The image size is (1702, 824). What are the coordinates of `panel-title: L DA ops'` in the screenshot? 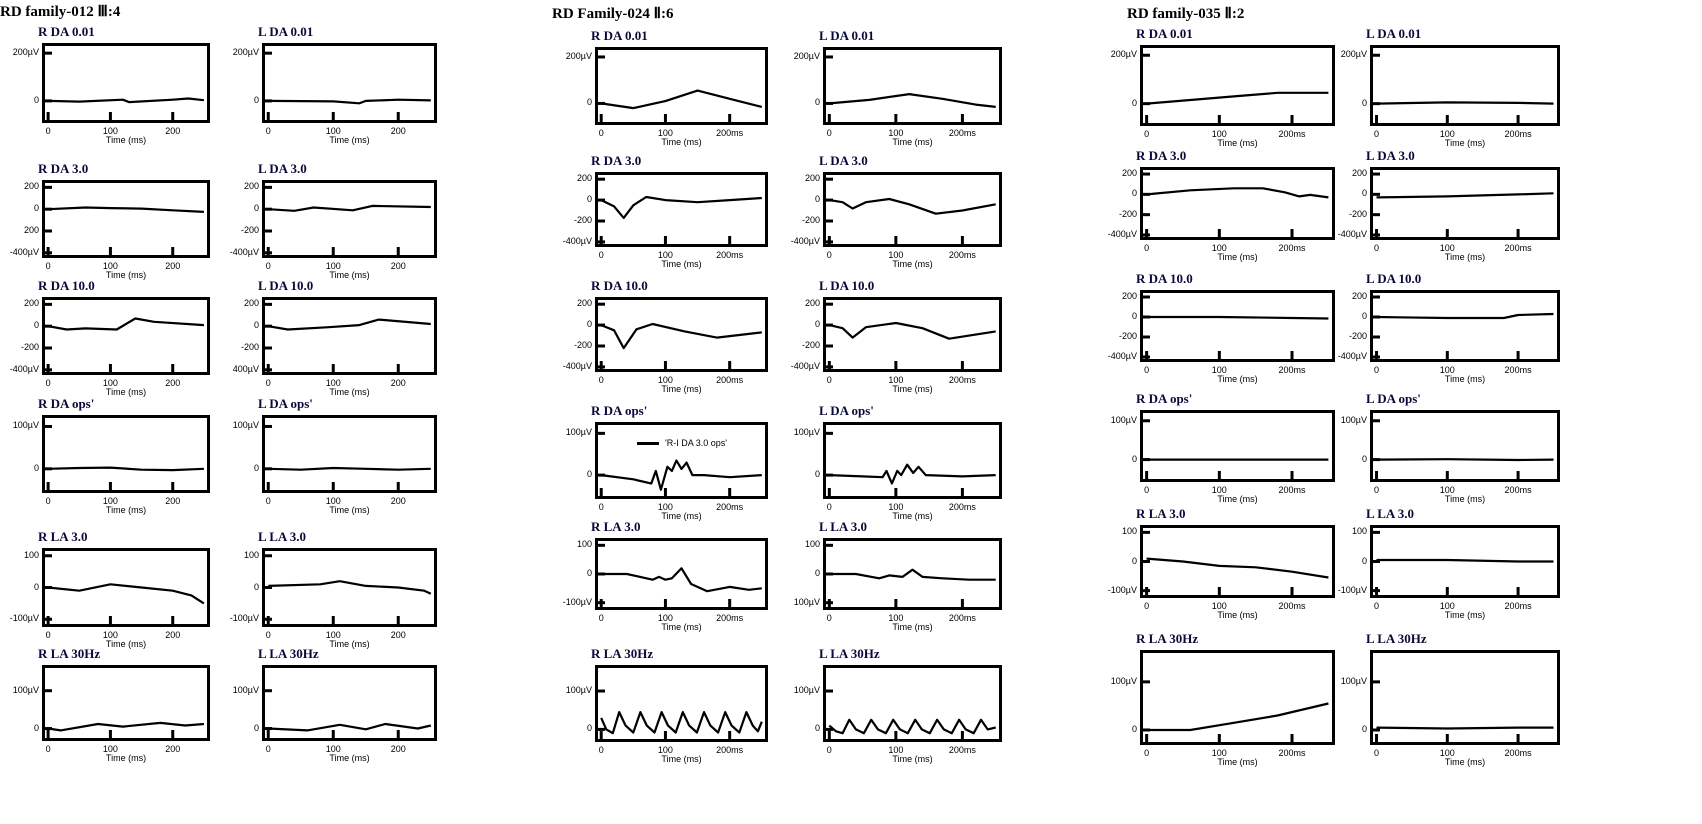 It's located at (1393, 398).